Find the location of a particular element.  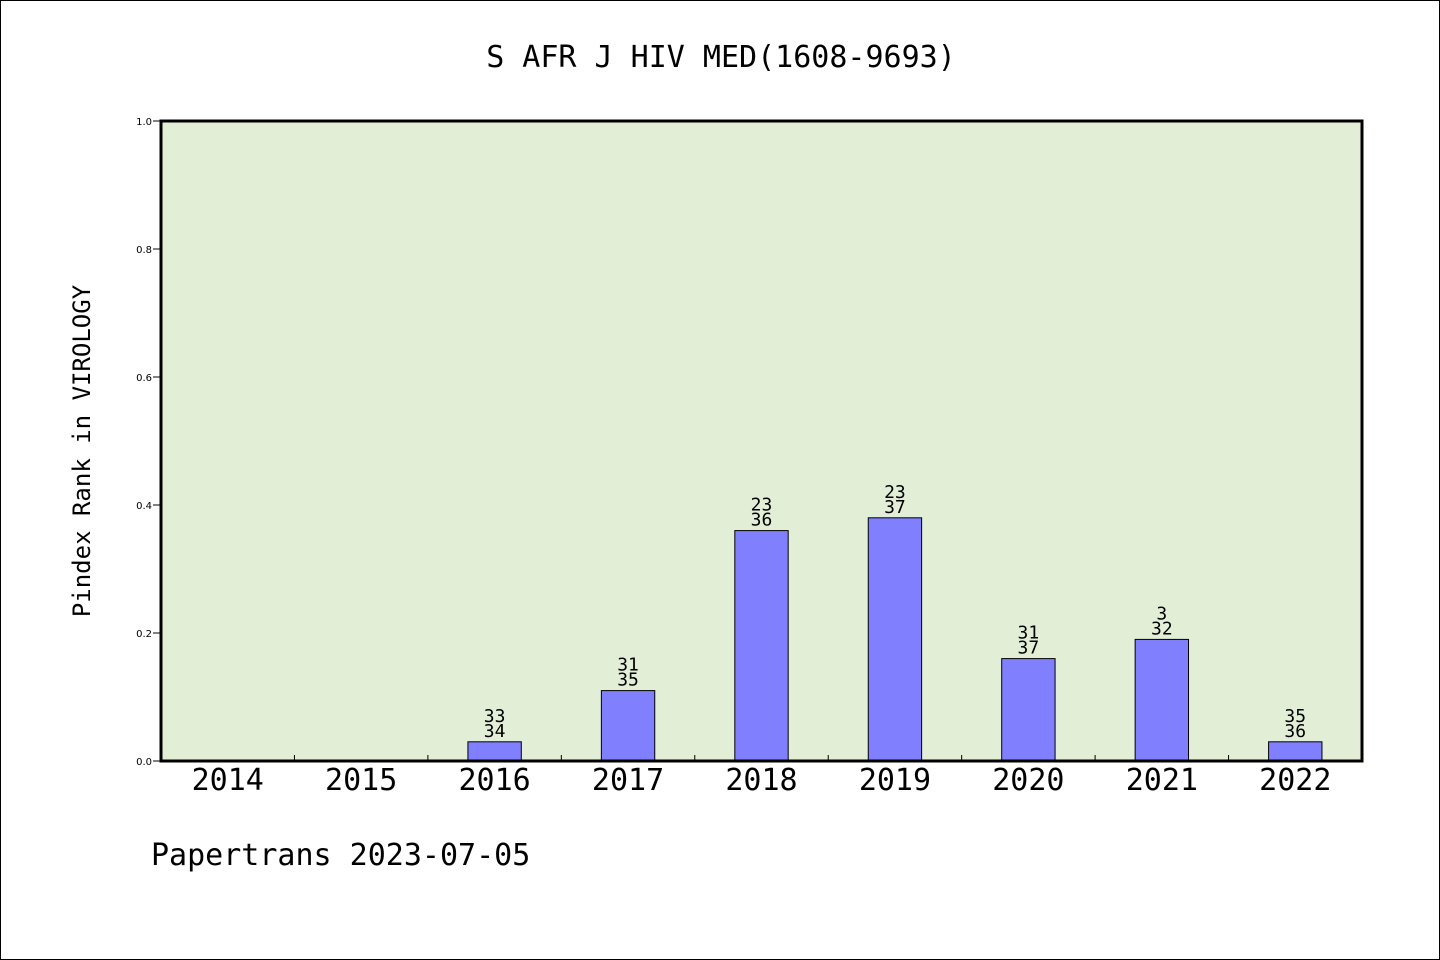

bar-rank-label-2019: 23 is located at coordinates (895, 492).